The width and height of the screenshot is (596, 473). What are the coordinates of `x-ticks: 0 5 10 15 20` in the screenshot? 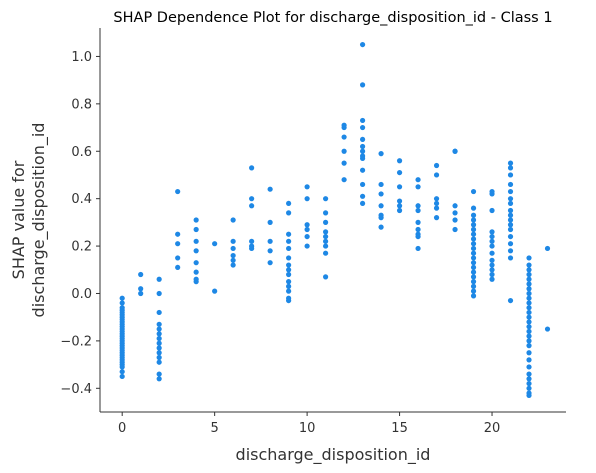 It's located at (309, 424).